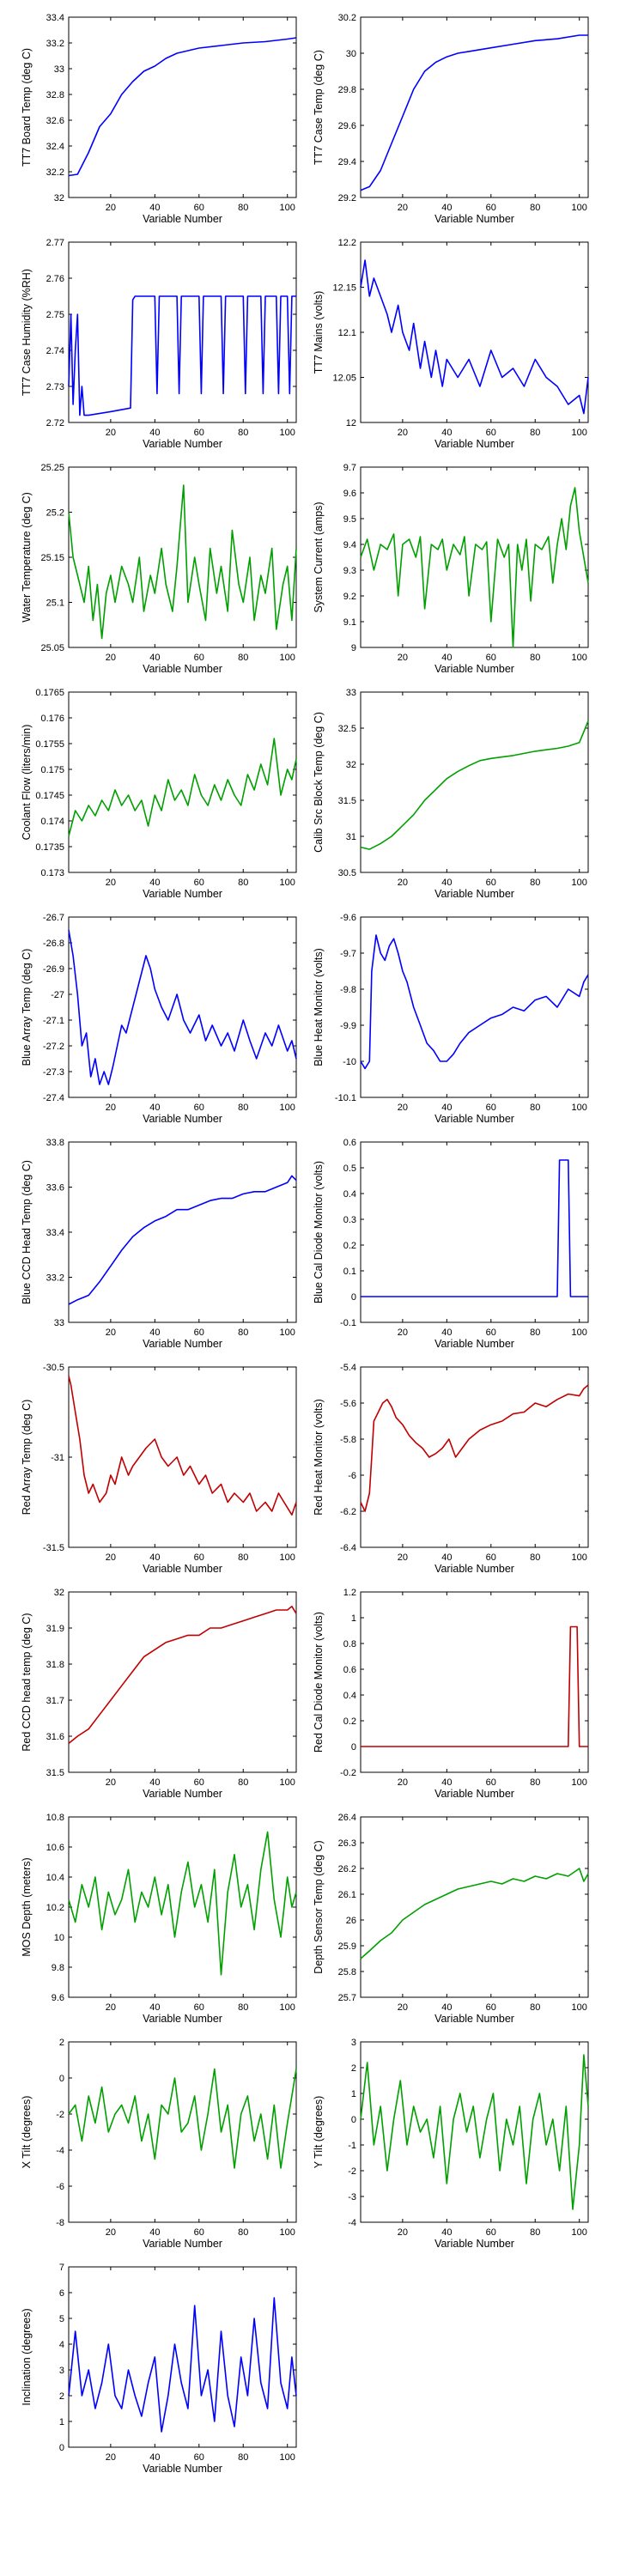  I want to click on y-tick-label: 25.2, so click(55, 513).